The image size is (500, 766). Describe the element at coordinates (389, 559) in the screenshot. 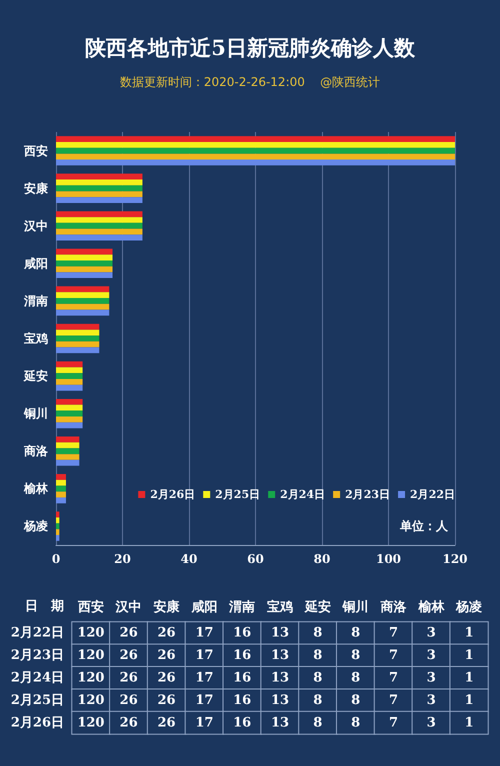

I see `x-tick-label: 100` at that location.